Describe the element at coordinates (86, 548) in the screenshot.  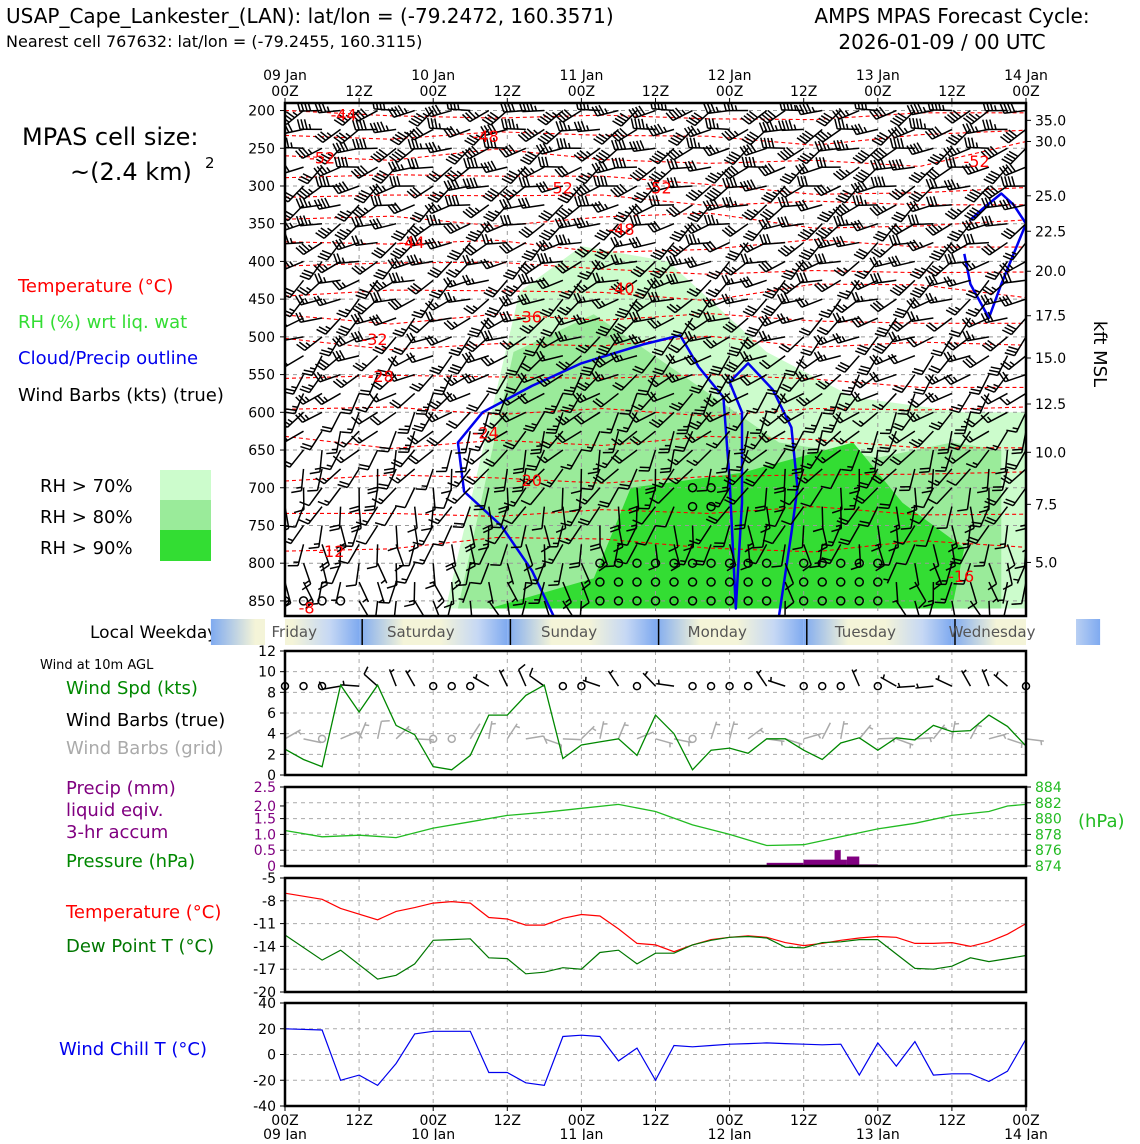
I see `rh-legend-90-label: RH > 90%` at that location.